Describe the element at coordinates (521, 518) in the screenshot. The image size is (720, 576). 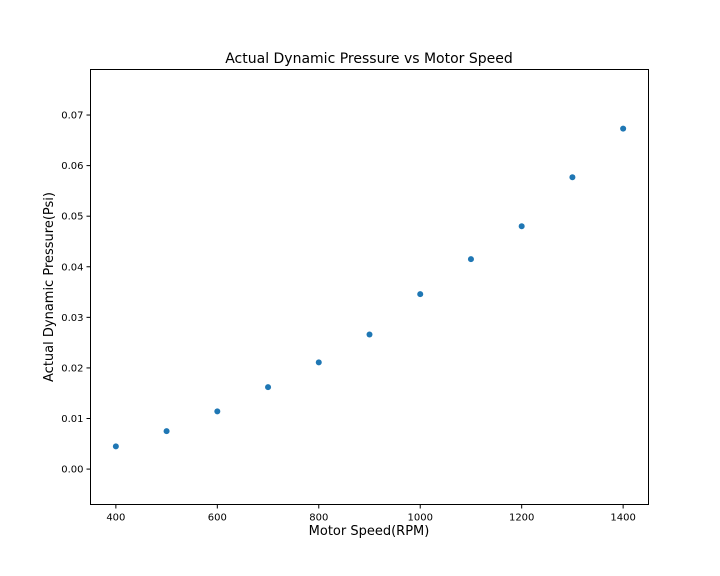
I see `x-tick-label: 1200` at that location.